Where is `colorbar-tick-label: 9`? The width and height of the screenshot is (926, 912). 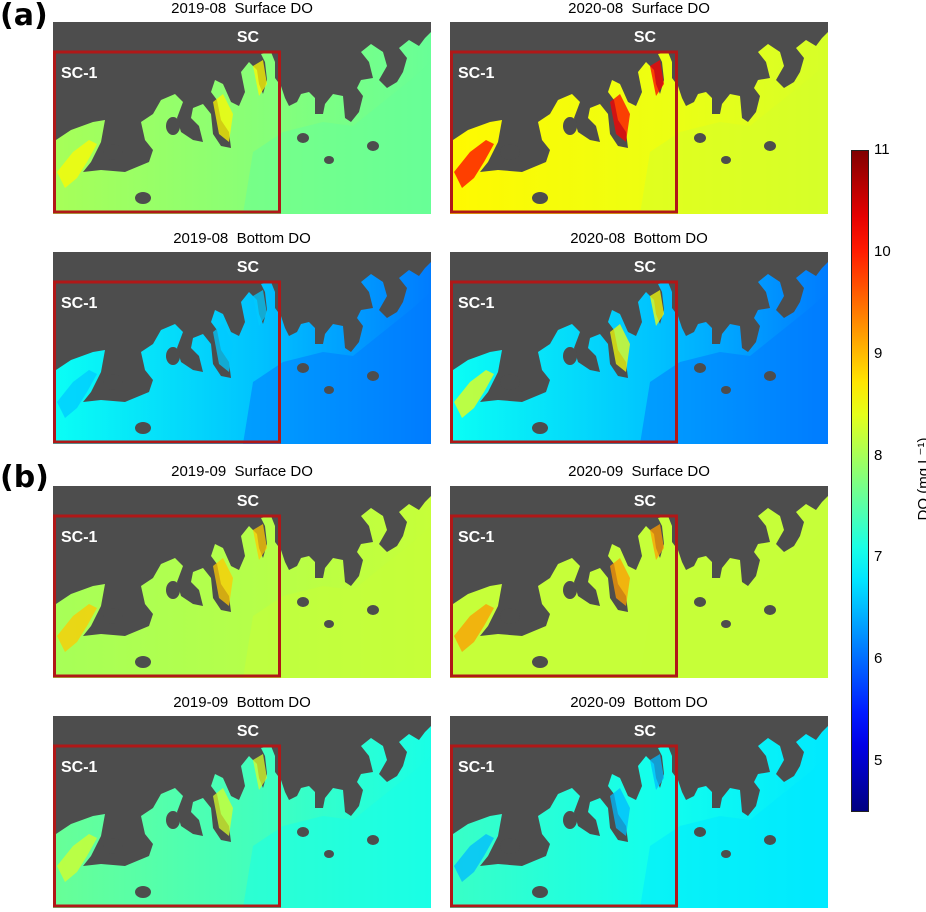
colorbar-tick-label: 9 is located at coordinates (878, 353).